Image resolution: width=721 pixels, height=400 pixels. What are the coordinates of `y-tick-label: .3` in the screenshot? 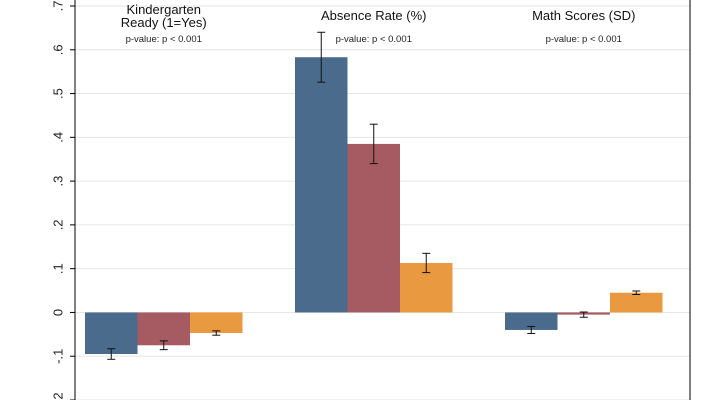 It's located at (58, 181).